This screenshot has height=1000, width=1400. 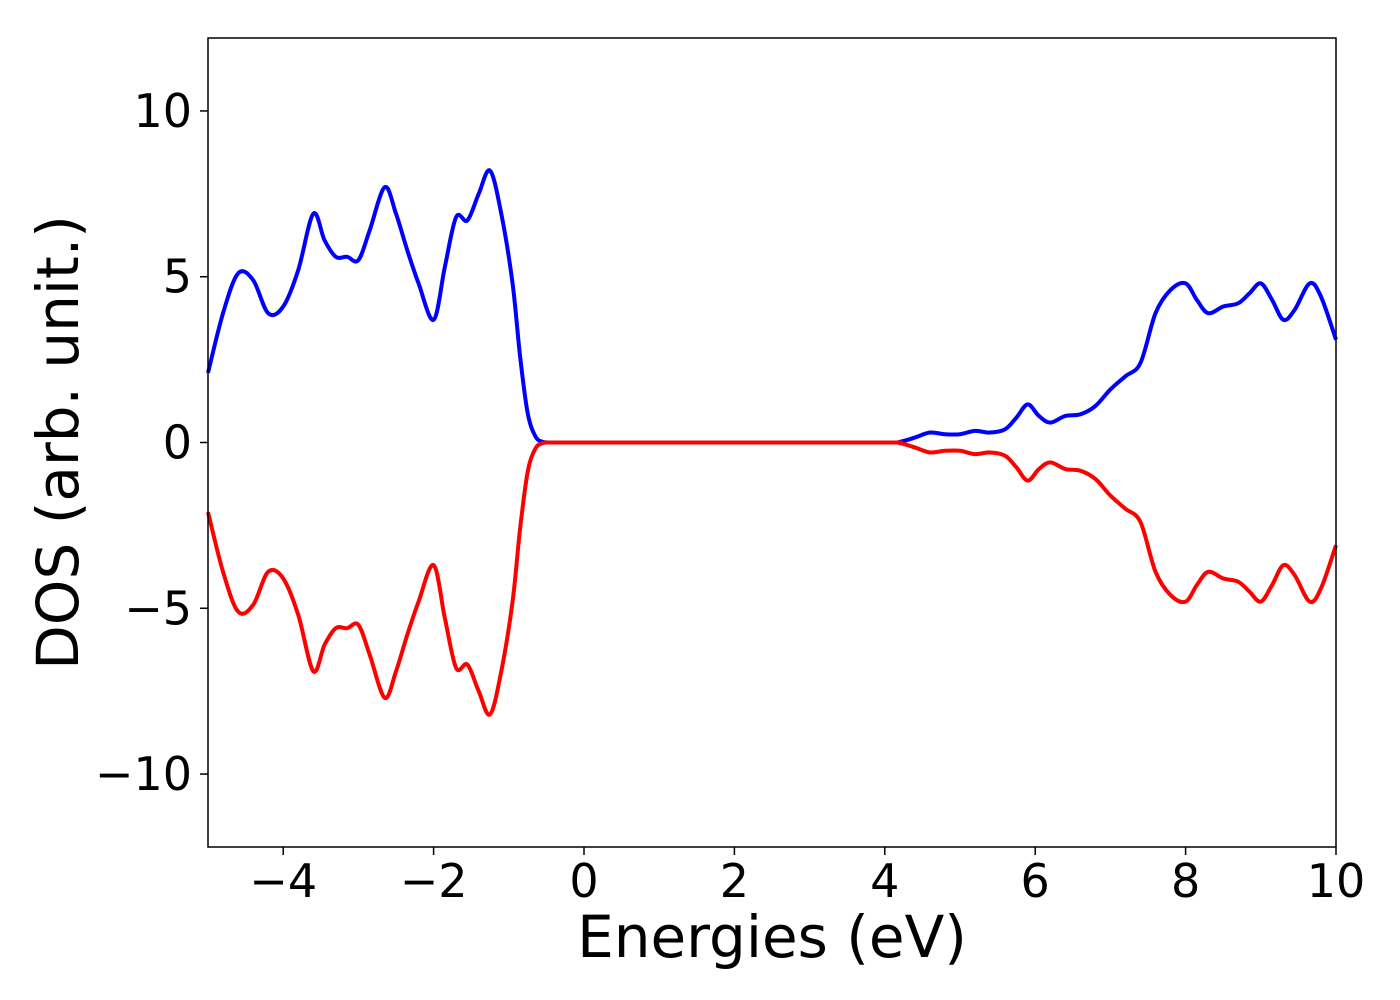 I want to click on y-tick-label: 0, so click(x=177, y=443).